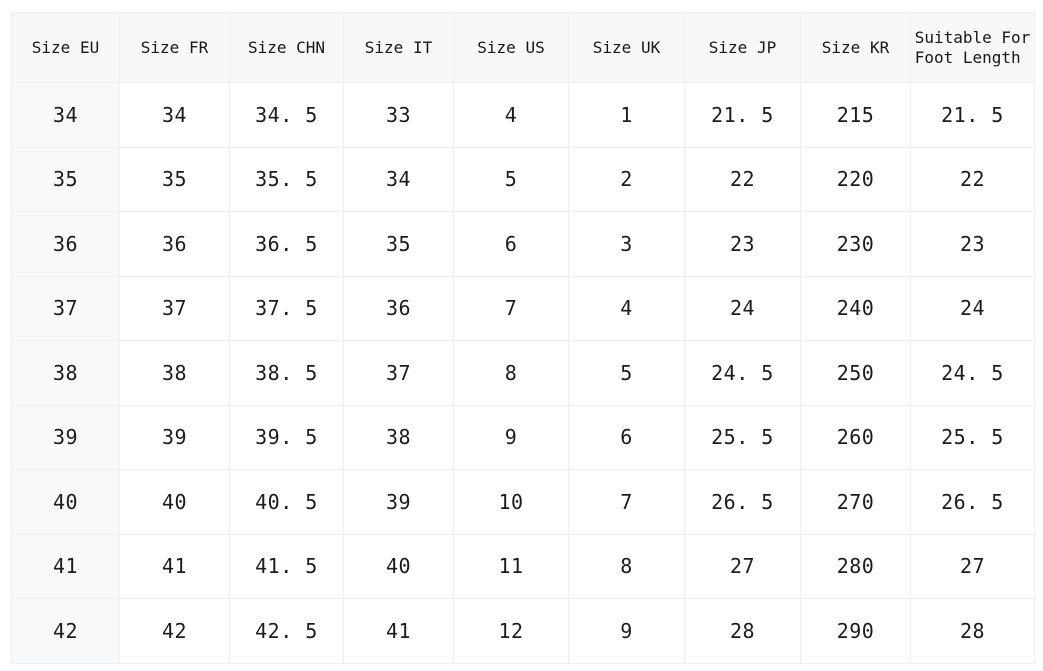 The height and width of the screenshot is (671, 1043). Describe the element at coordinates (626, 179) in the screenshot. I see `table-cell: 2` at that location.